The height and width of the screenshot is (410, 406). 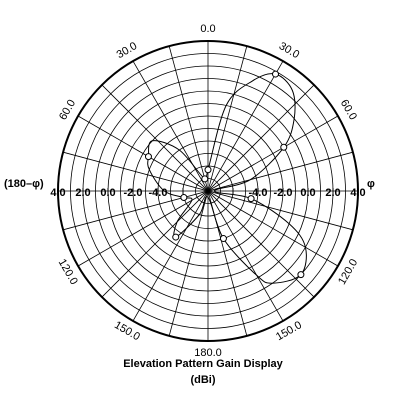 I want to click on angle-label: 0.0, so click(x=207, y=29).